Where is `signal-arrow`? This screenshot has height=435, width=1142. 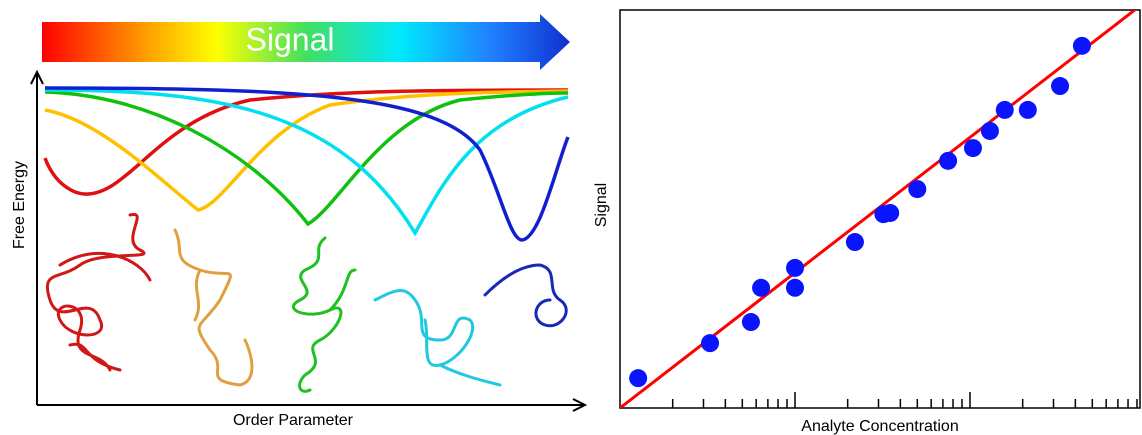 signal-arrow is located at coordinates (306, 42).